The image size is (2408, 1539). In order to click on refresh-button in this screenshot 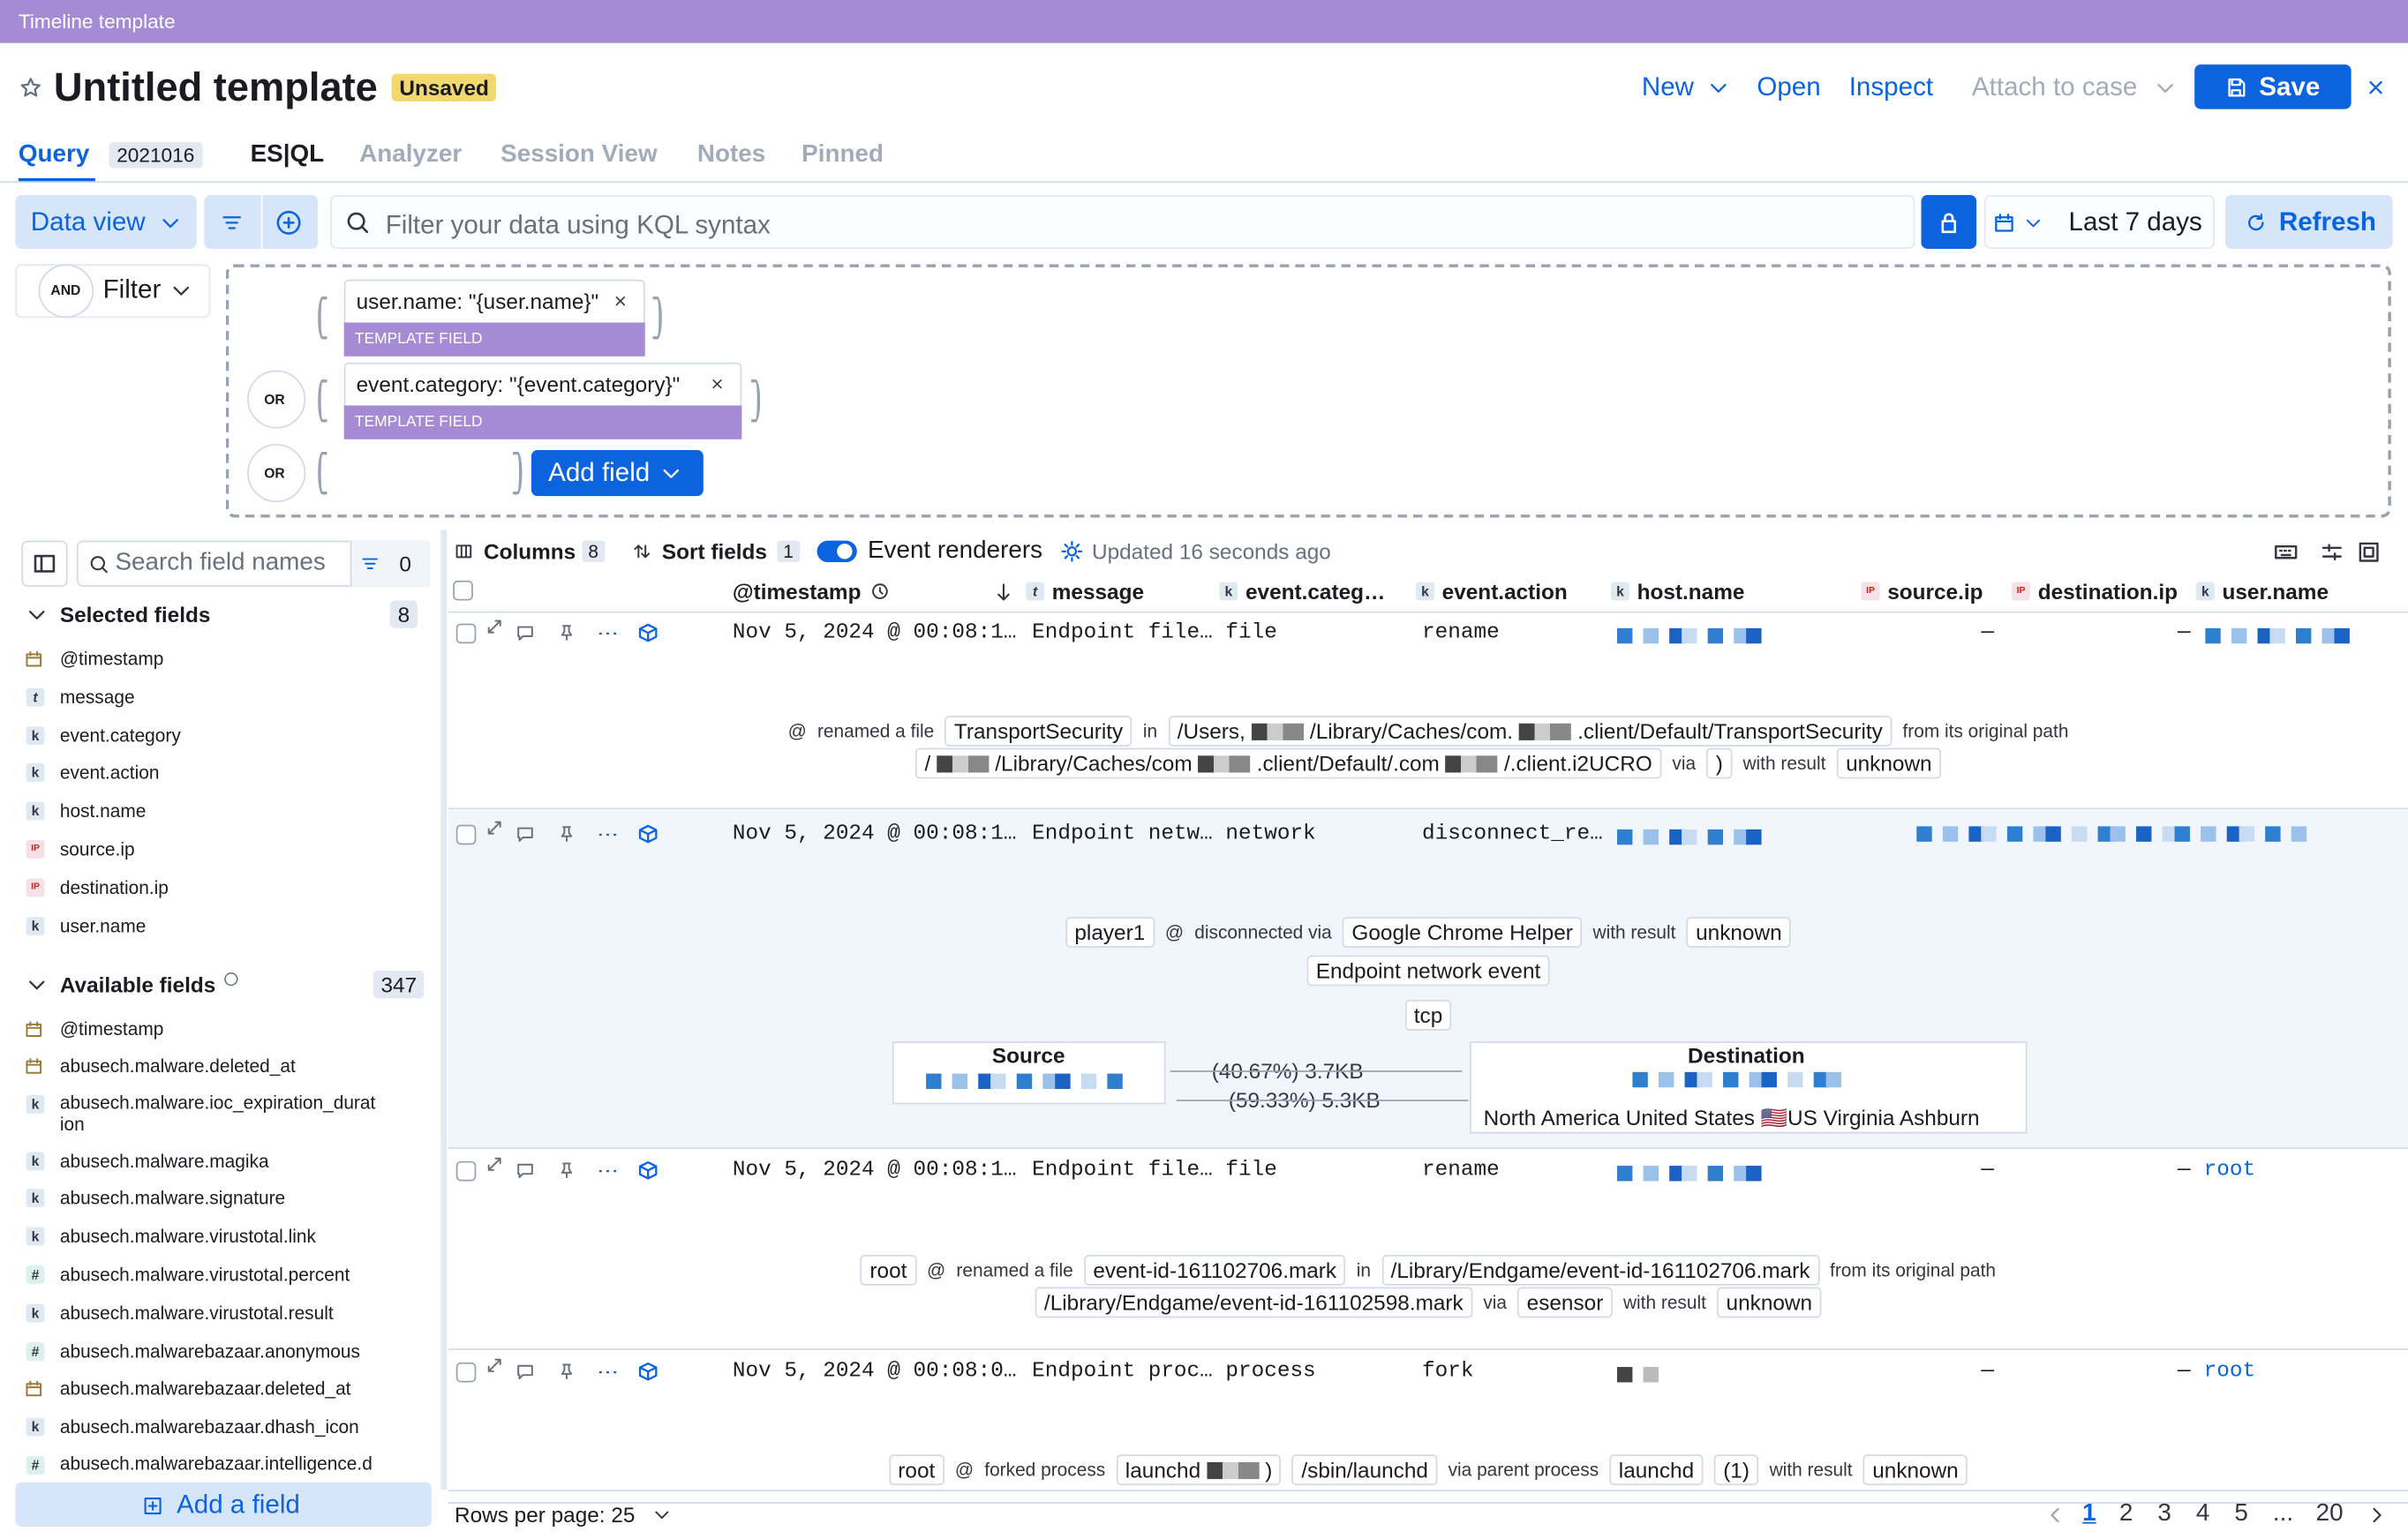, I will do `click(2308, 222)`.